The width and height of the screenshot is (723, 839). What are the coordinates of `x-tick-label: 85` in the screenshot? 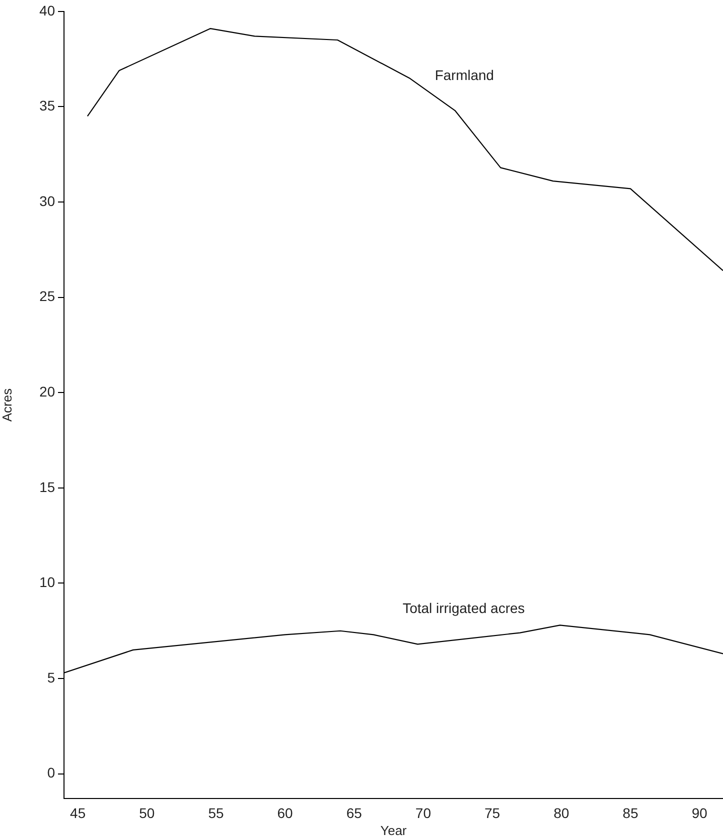 It's located at (630, 812).